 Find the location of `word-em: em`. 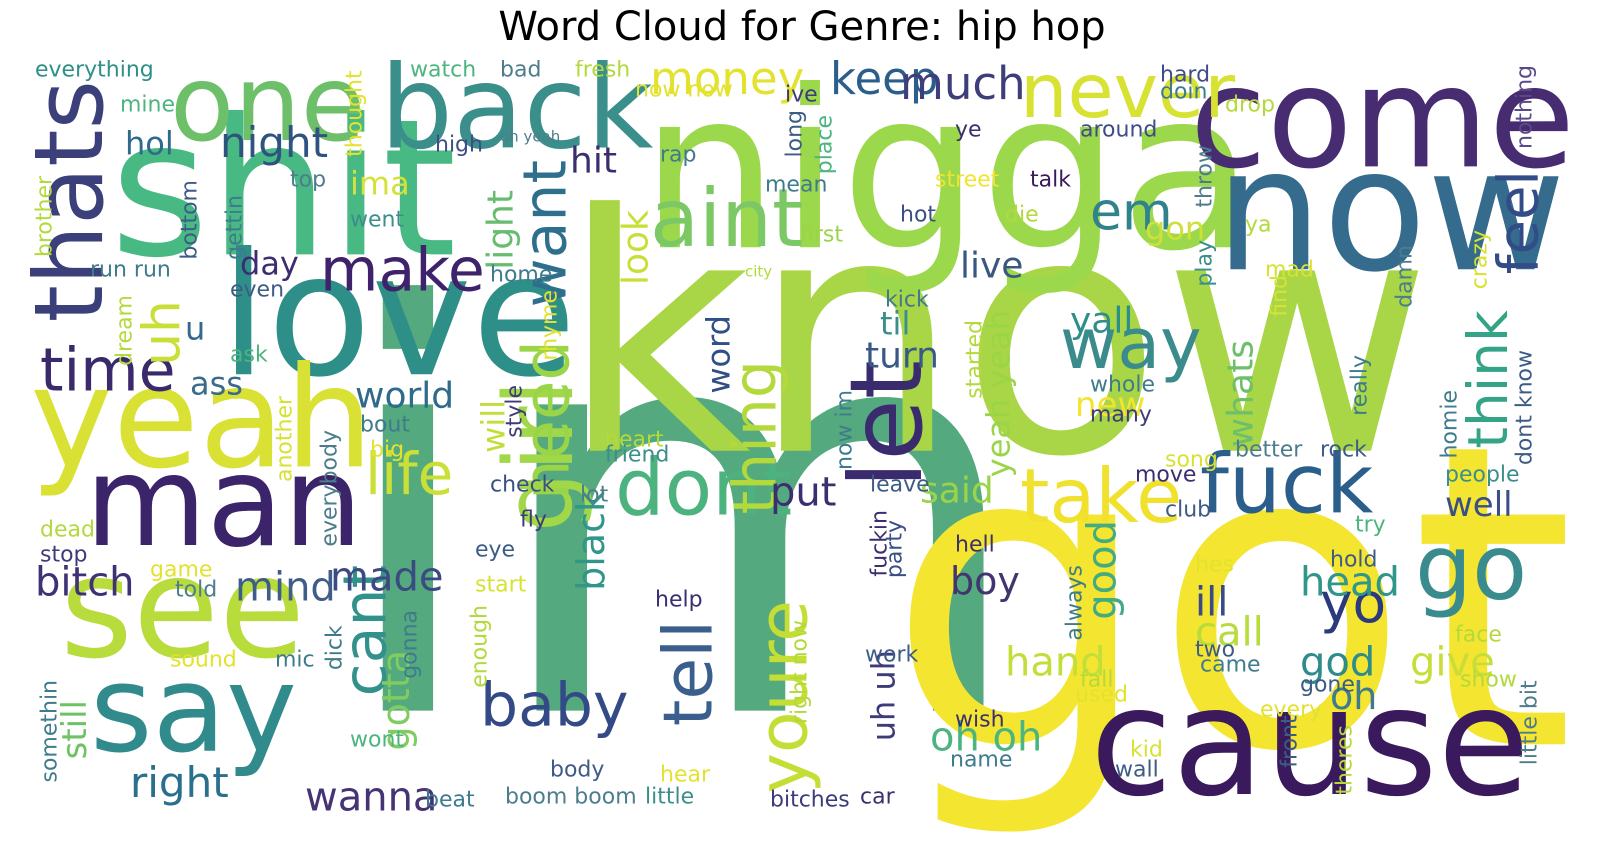

word-em: em is located at coordinates (1131, 213).